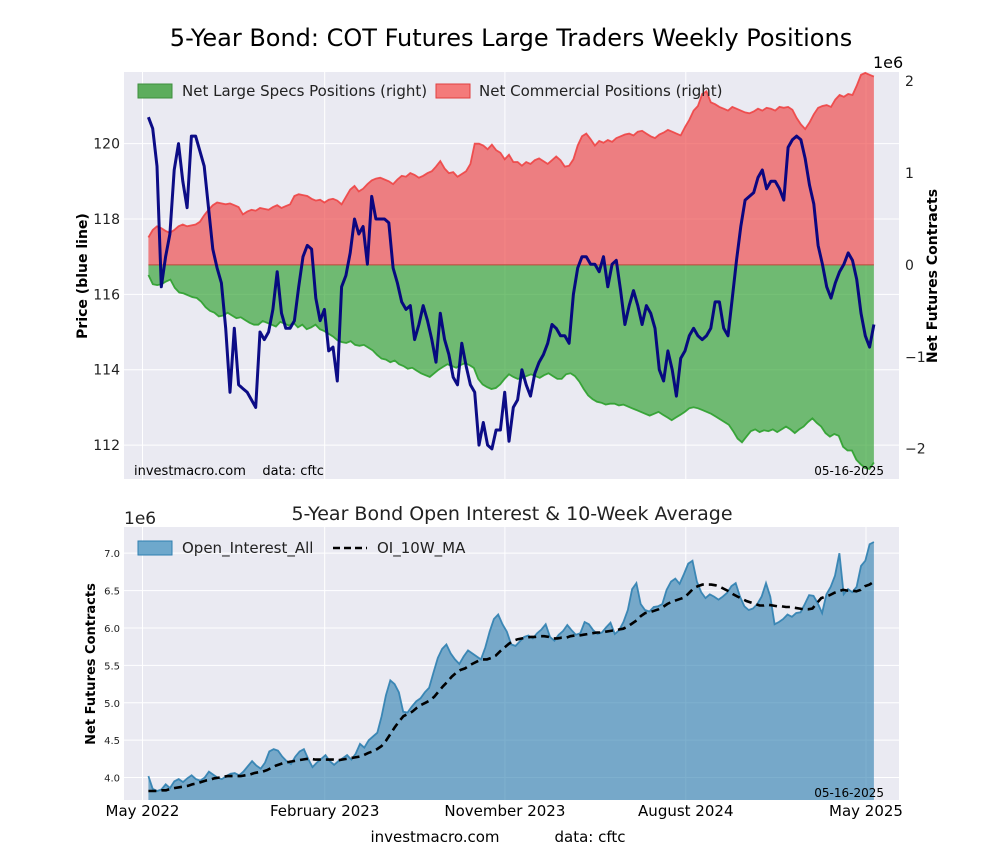 Image resolution: width=1000 pixels, height=860 pixels. I want to click on positions-right-ticks: −2 −1 0 1 2, so click(915, 265).